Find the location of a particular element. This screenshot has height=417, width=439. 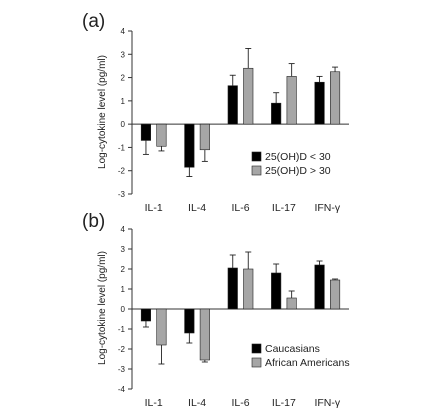

panel-b-y-tick-label: 3 is located at coordinates (123, 249).